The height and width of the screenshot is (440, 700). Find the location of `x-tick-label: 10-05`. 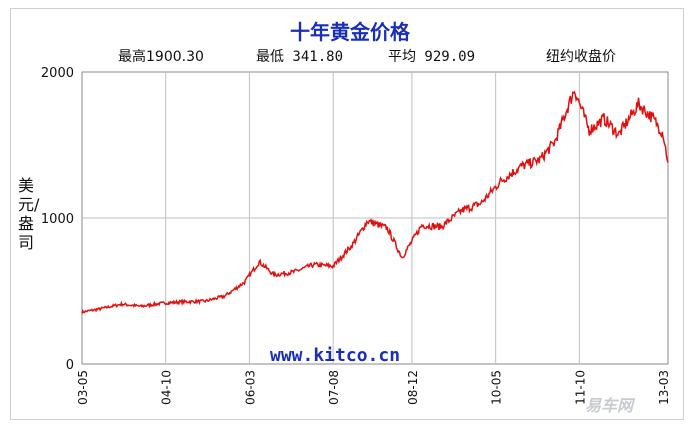

x-tick-label: 10-05 is located at coordinates (497, 387).